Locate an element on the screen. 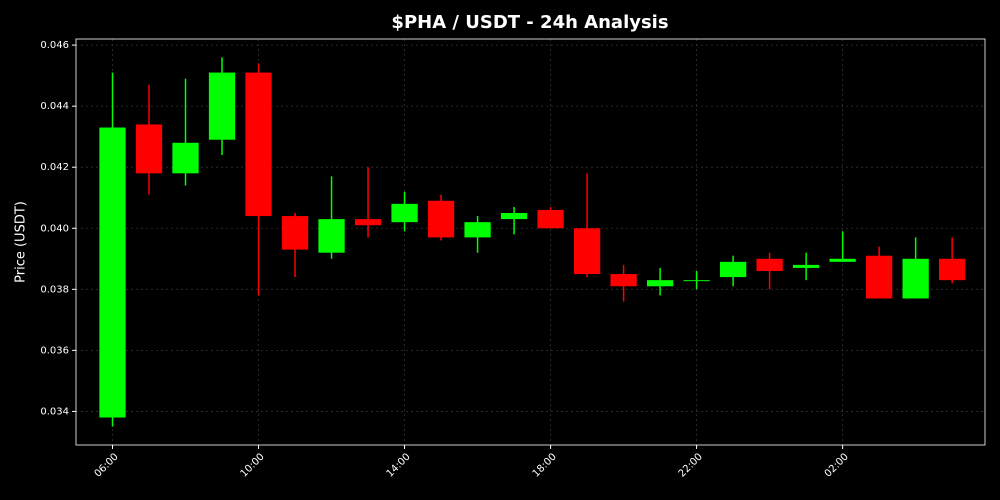  y-tick-label: 0.040 is located at coordinates (54, 228).